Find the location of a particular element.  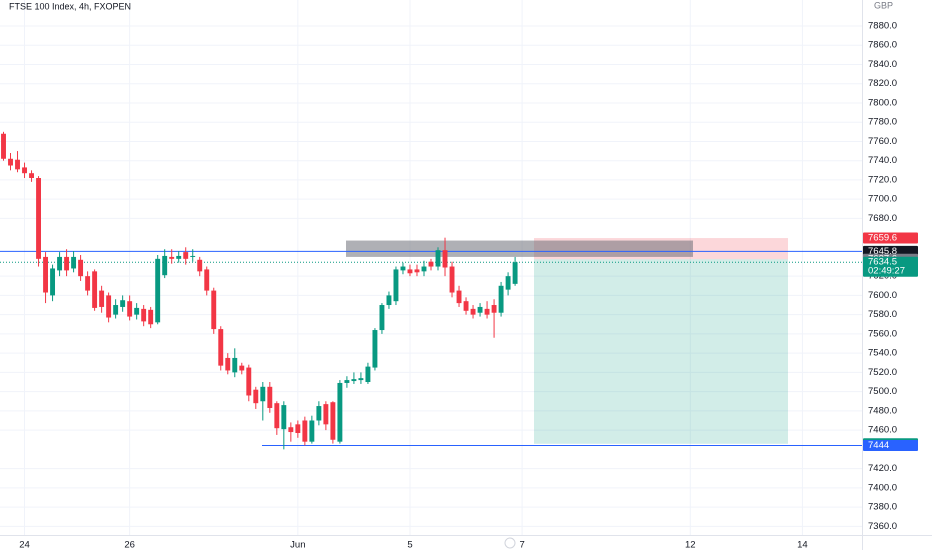

price-label: 7645.8 is located at coordinates (882, 251).